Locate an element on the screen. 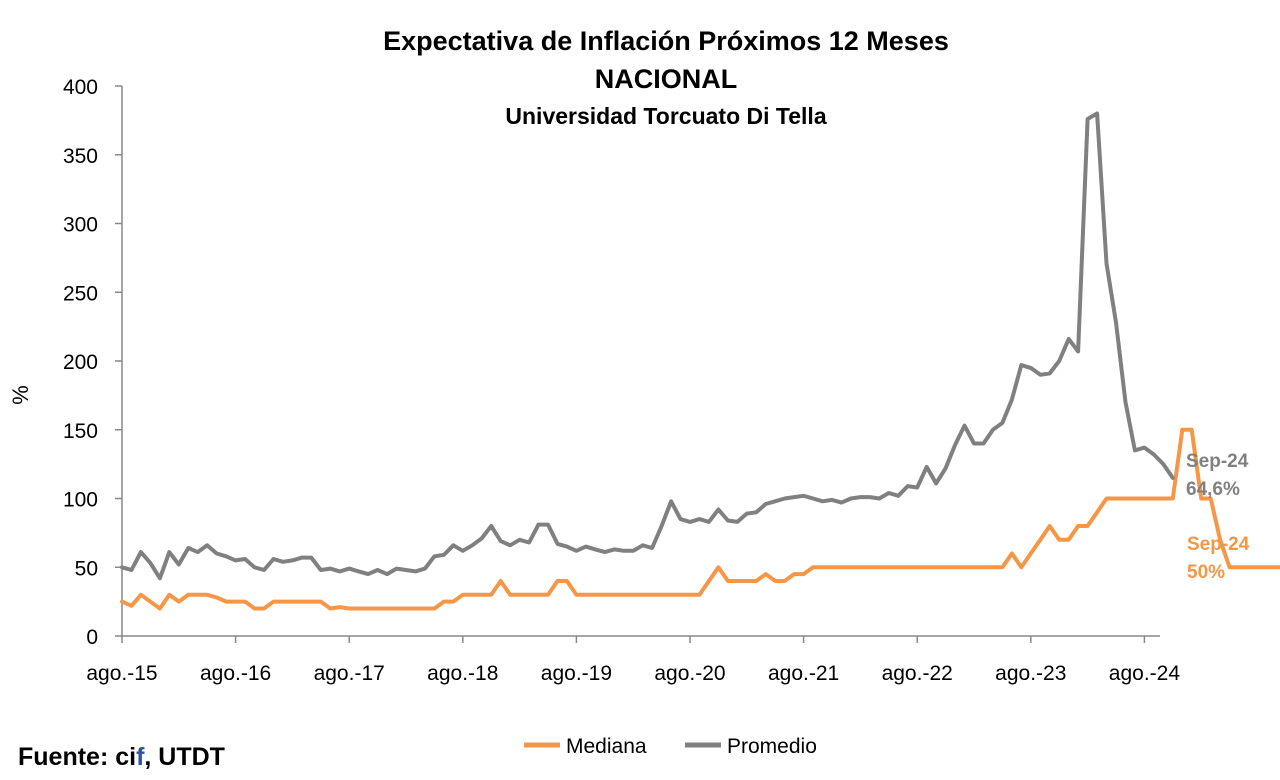  chart-subtitle: NACIONAL is located at coordinates (666, 79).